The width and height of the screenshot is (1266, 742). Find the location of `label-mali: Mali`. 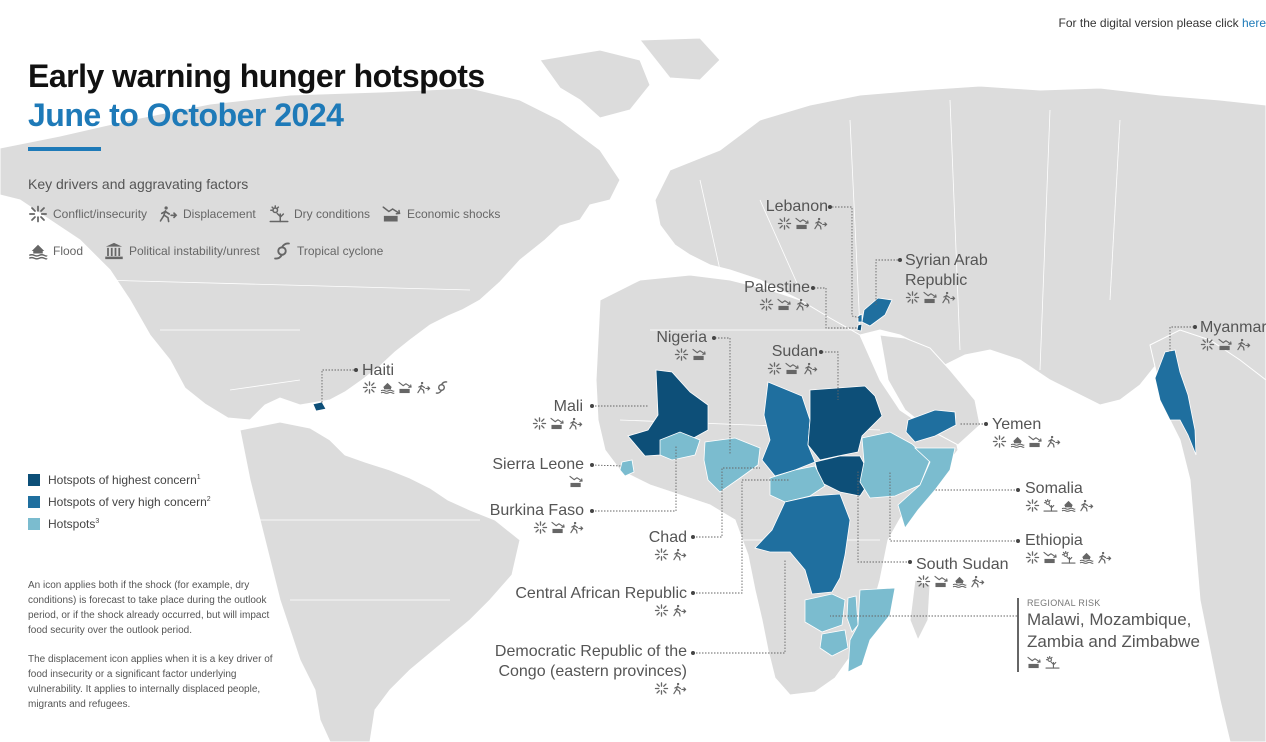

label-mali: Mali is located at coordinates (557, 413).